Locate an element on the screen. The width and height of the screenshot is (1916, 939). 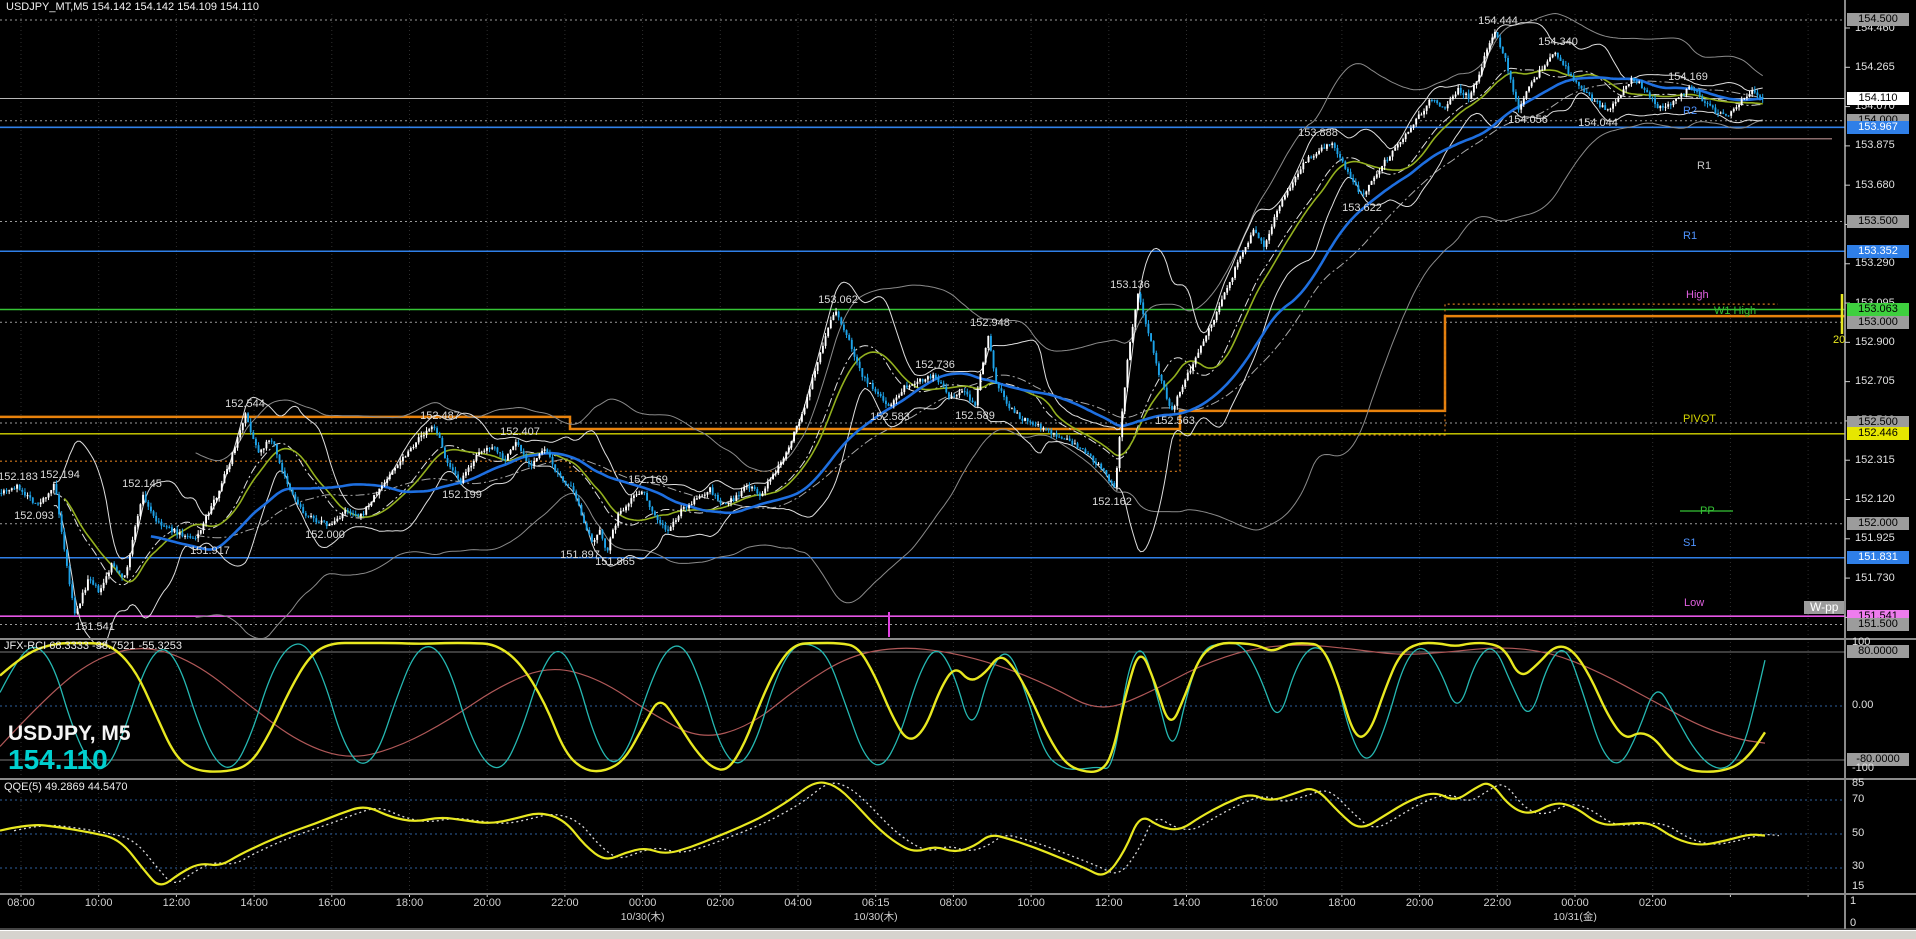
indicator-tick: 85 is located at coordinates (1858, 783).